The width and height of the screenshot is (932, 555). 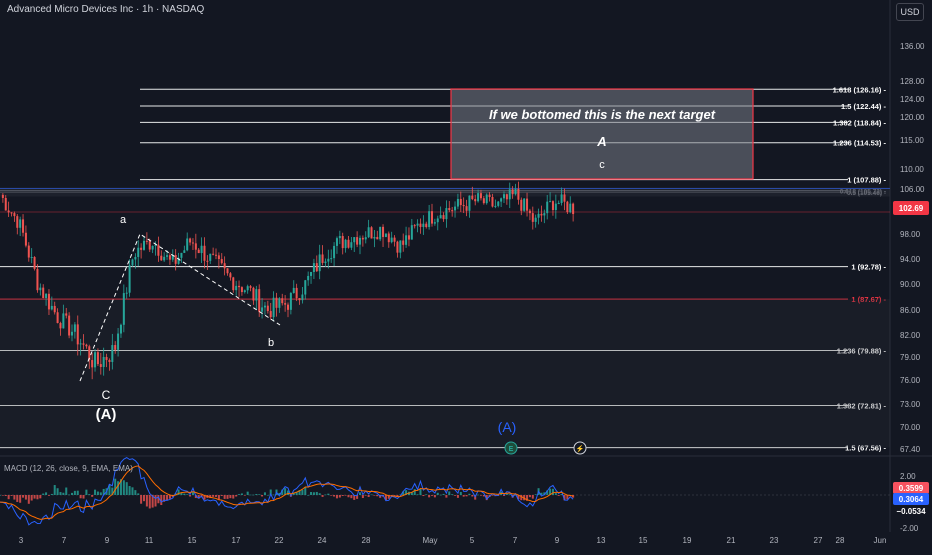 I want to click on target-box, so click(x=602, y=134).